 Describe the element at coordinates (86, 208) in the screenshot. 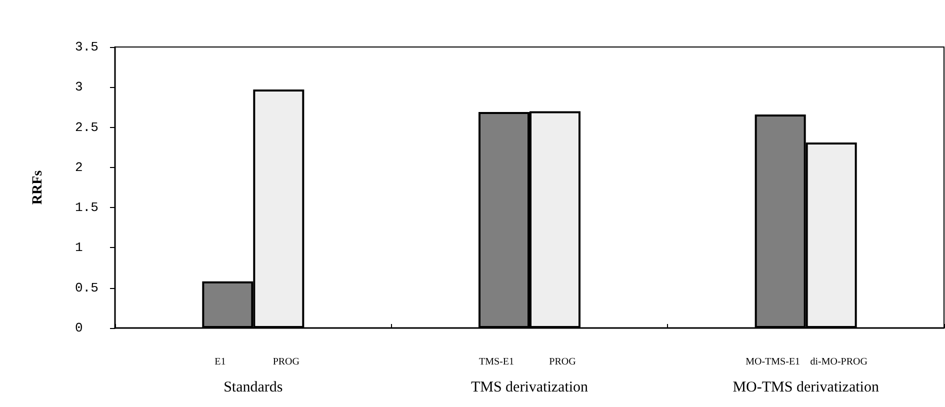

I see `y-tick-label: 1.5` at that location.